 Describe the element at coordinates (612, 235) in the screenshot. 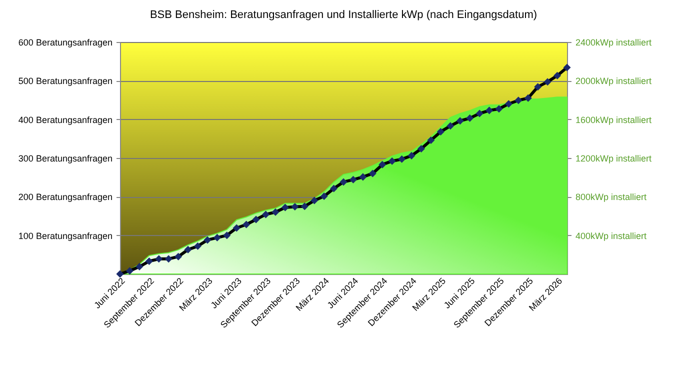

I see `y2-tick-label: 400kWp installiert` at that location.